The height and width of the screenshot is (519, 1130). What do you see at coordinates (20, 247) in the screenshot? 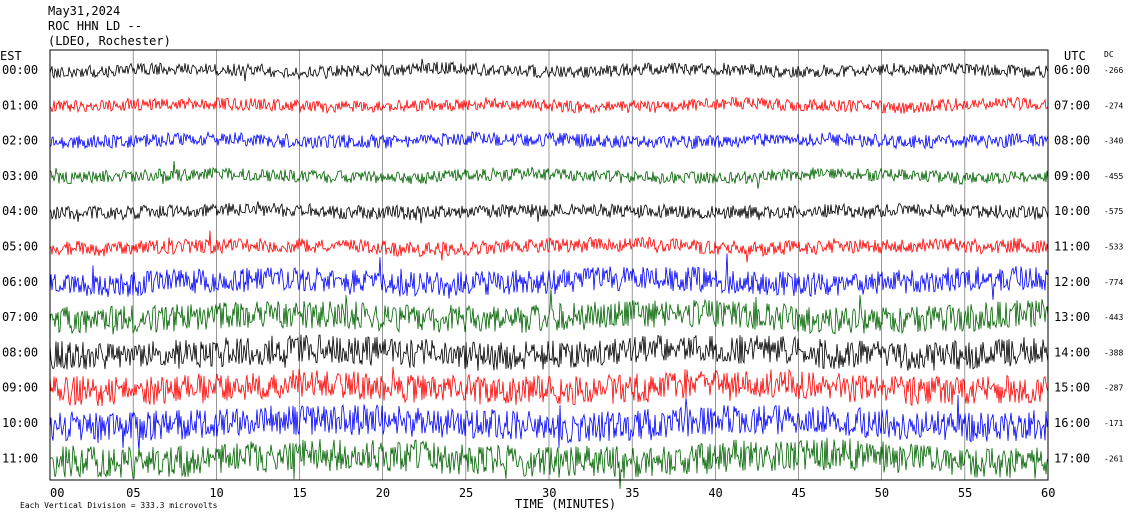
I see `est-hour-label: 05:00` at bounding box center [20, 247].